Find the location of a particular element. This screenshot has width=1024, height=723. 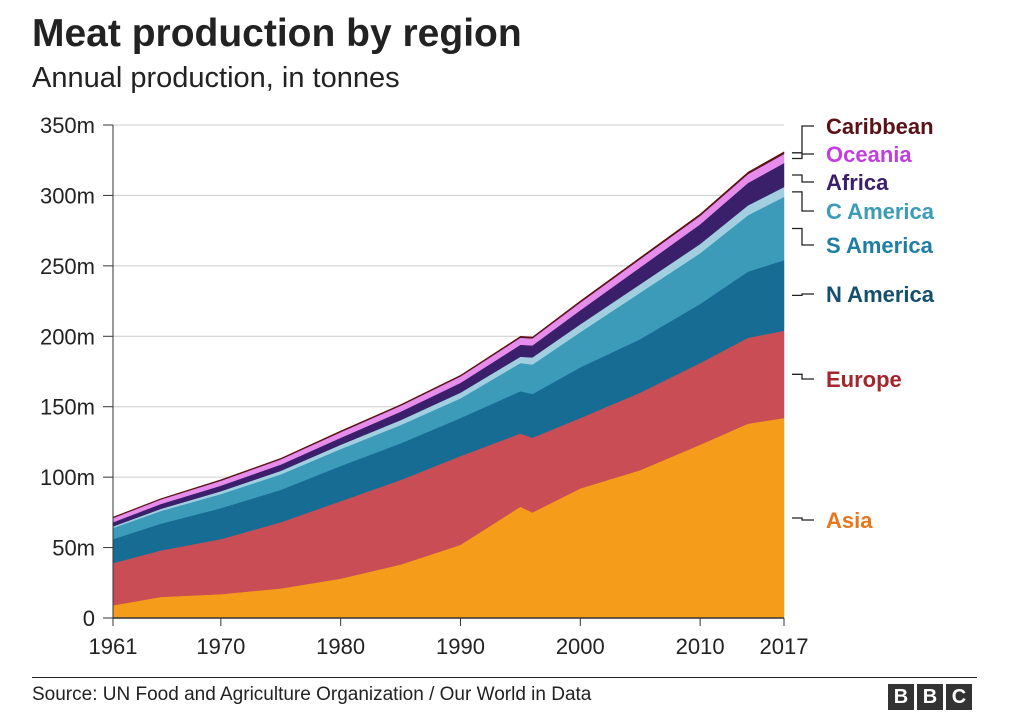

x-tick-label: 2000 is located at coordinates (580, 646).